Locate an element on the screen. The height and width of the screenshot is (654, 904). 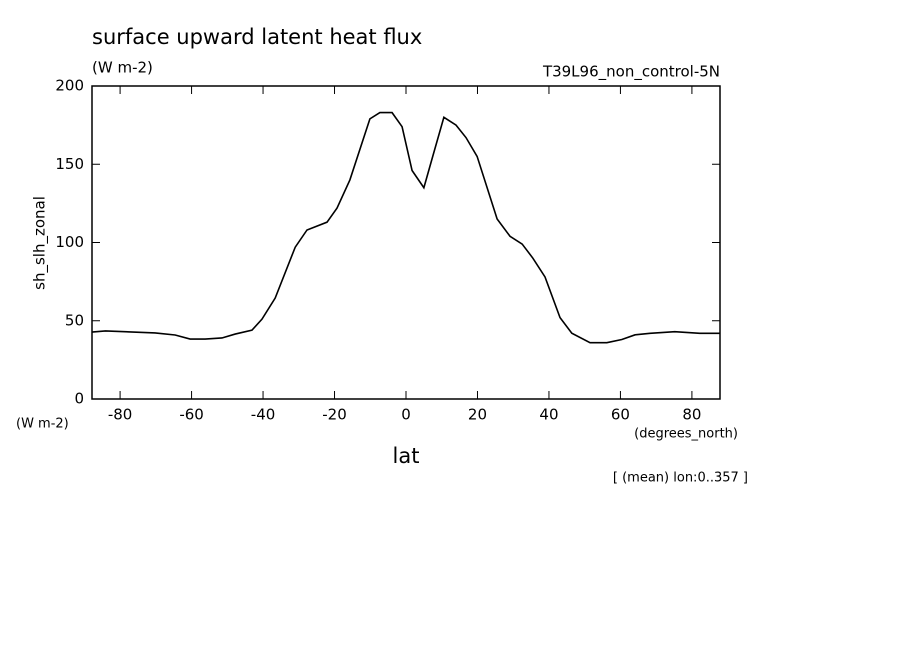
y-tick-label: 100 is located at coordinates (69, 242).